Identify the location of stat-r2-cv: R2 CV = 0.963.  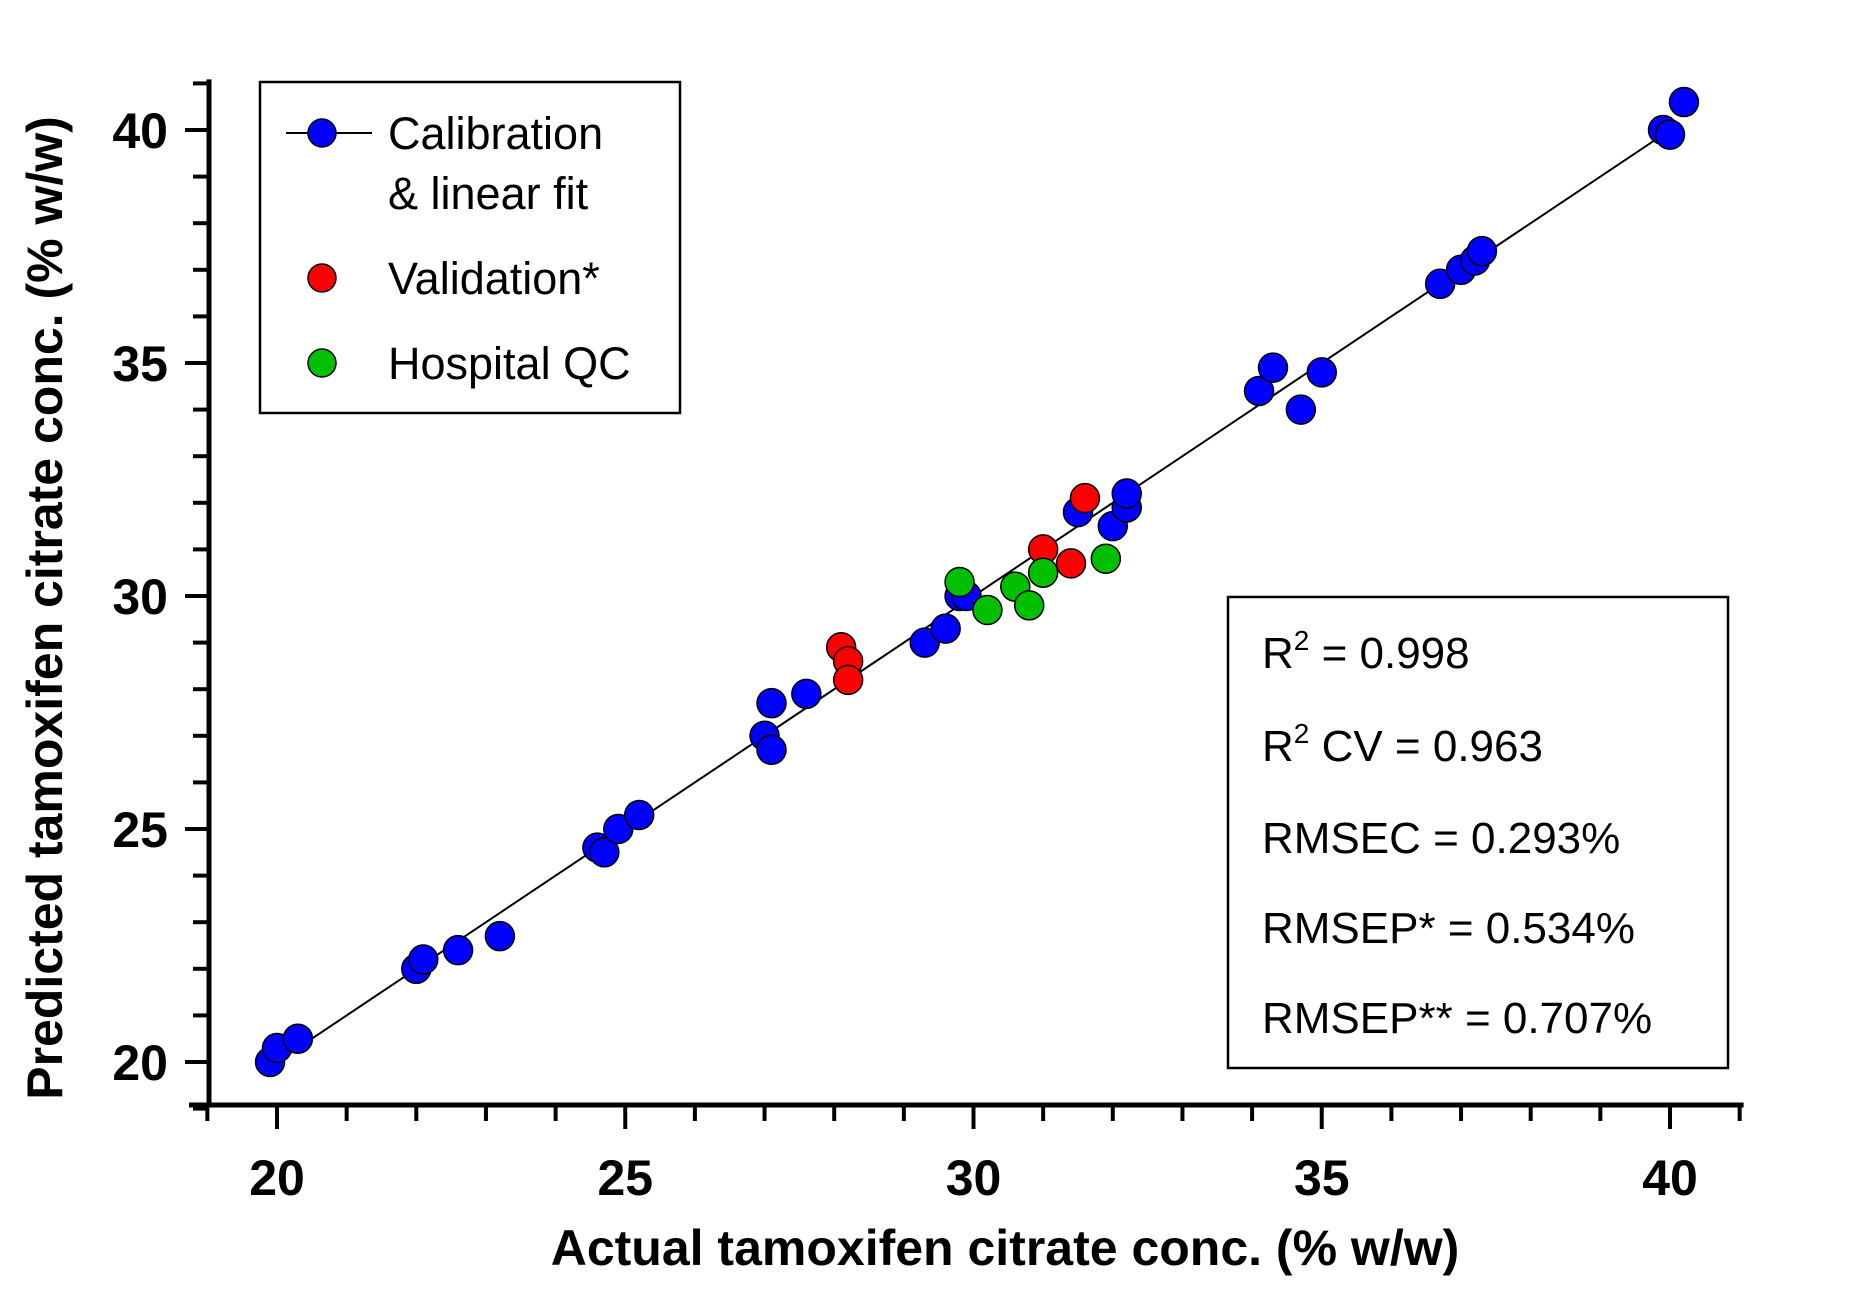
(1402, 744).